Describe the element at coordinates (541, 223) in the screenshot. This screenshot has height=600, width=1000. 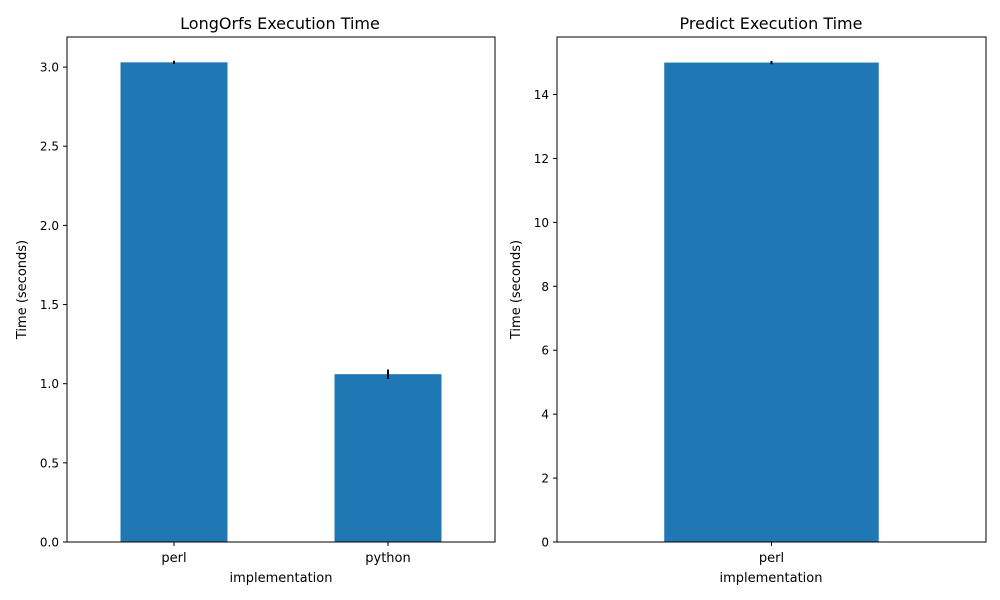
I see `y-tick-label: 10` at that location.